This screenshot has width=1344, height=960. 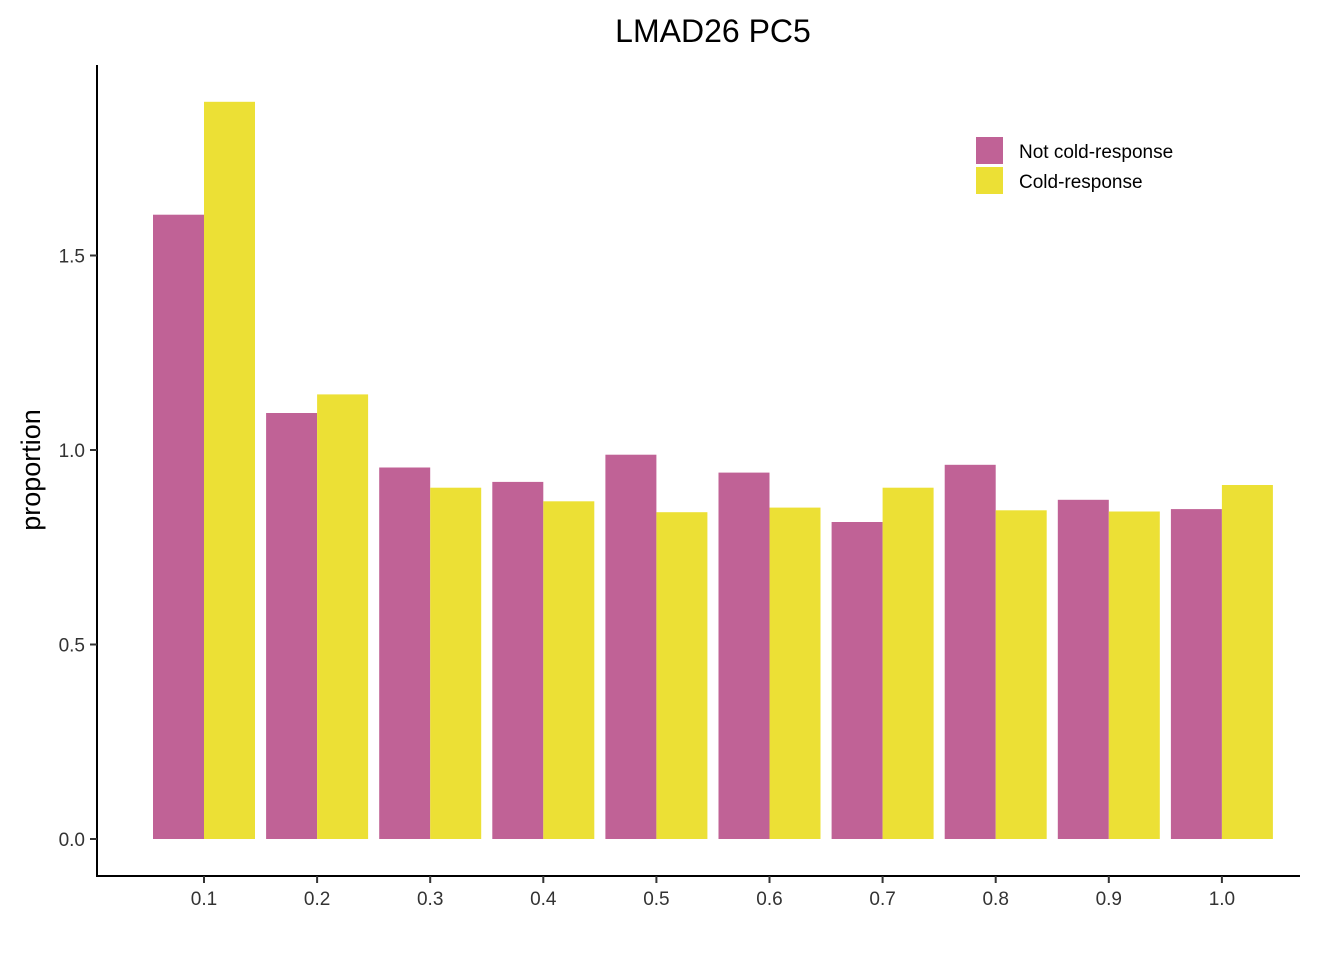 I want to click on legend-label-not-cold-response: Not cold-response, so click(x=1096, y=152).